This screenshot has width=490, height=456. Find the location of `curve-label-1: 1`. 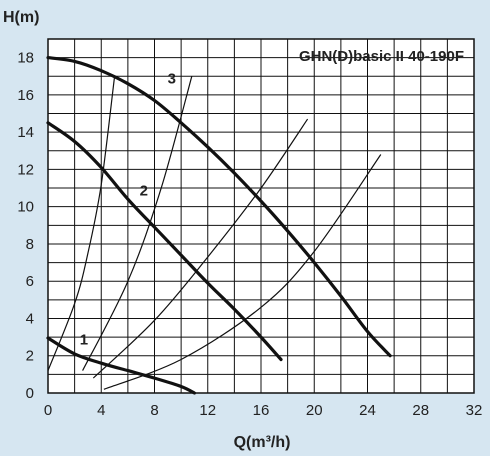

curve-label-1: 1 is located at coordinates (84, 340).